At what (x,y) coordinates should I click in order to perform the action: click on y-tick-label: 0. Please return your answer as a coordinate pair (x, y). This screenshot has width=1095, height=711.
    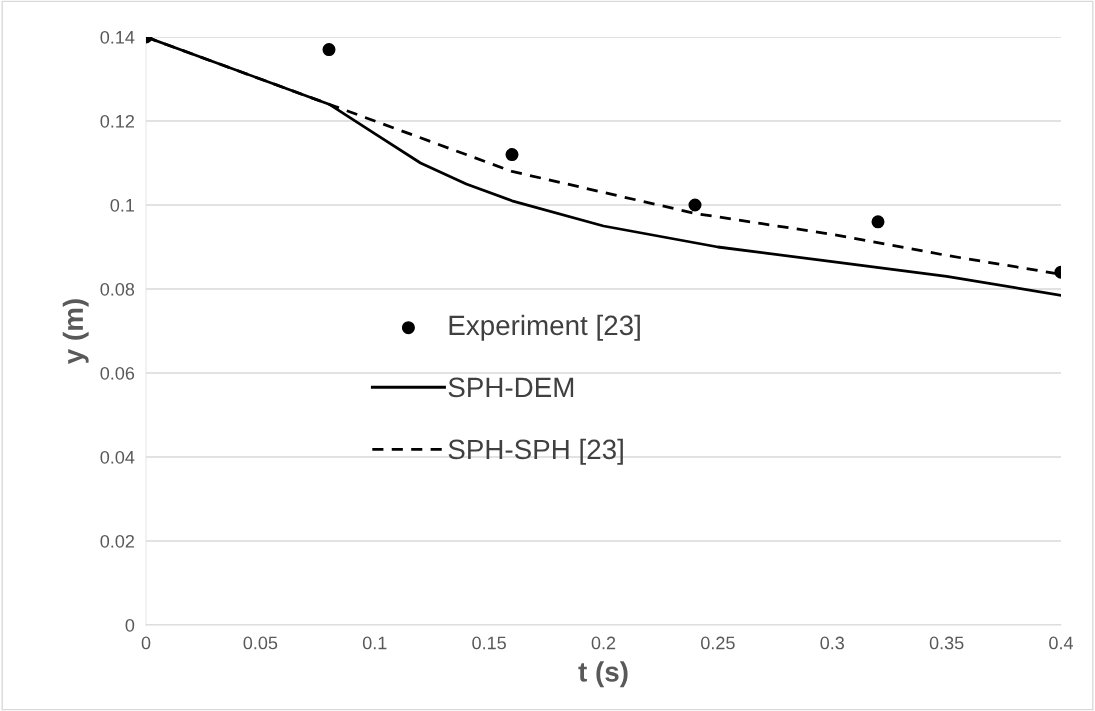
    Looking at the image, I should click on (130, 625).